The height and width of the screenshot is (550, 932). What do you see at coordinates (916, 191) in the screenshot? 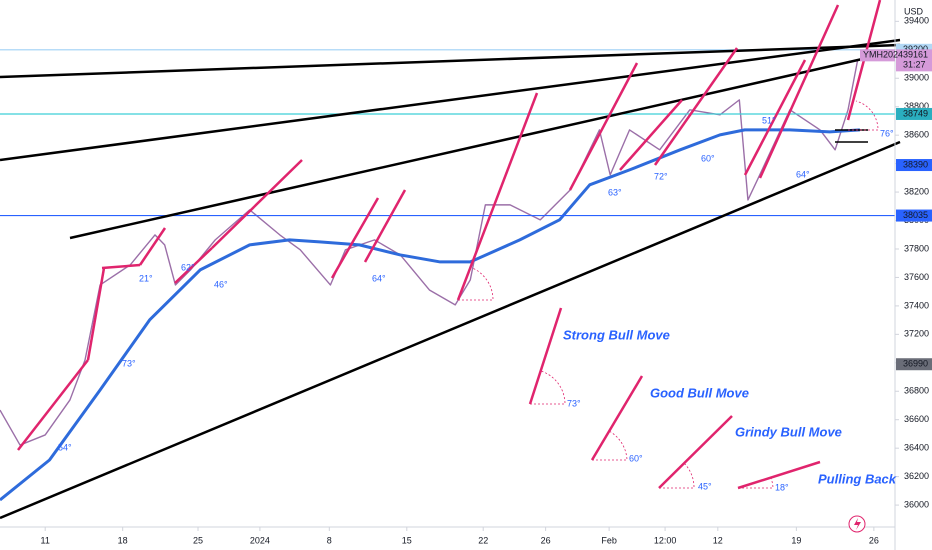
I see `y-tick-label: 38200` at bounding box center [916, 191].